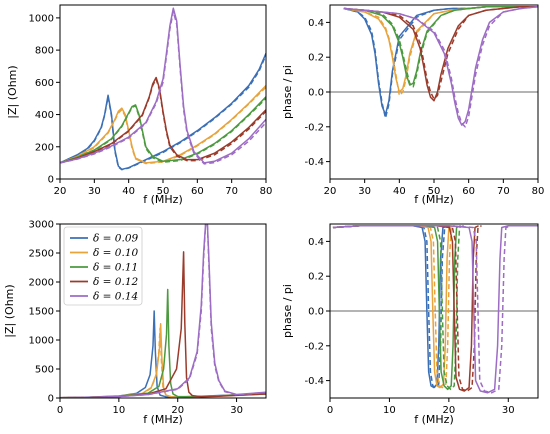 The height and width of the screenshot is (434, 550). Describe the element at coordinates (44, 51) in the screenshot. I see `y-tick-label: 800` at that location.